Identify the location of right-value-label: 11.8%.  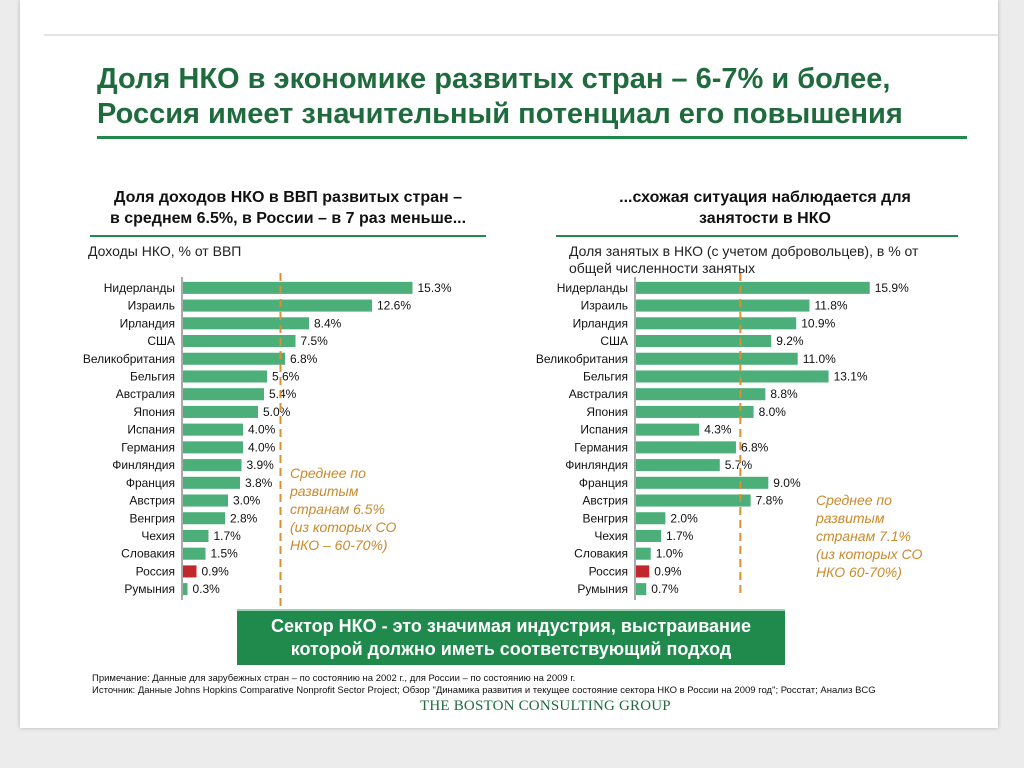
(830, 306).